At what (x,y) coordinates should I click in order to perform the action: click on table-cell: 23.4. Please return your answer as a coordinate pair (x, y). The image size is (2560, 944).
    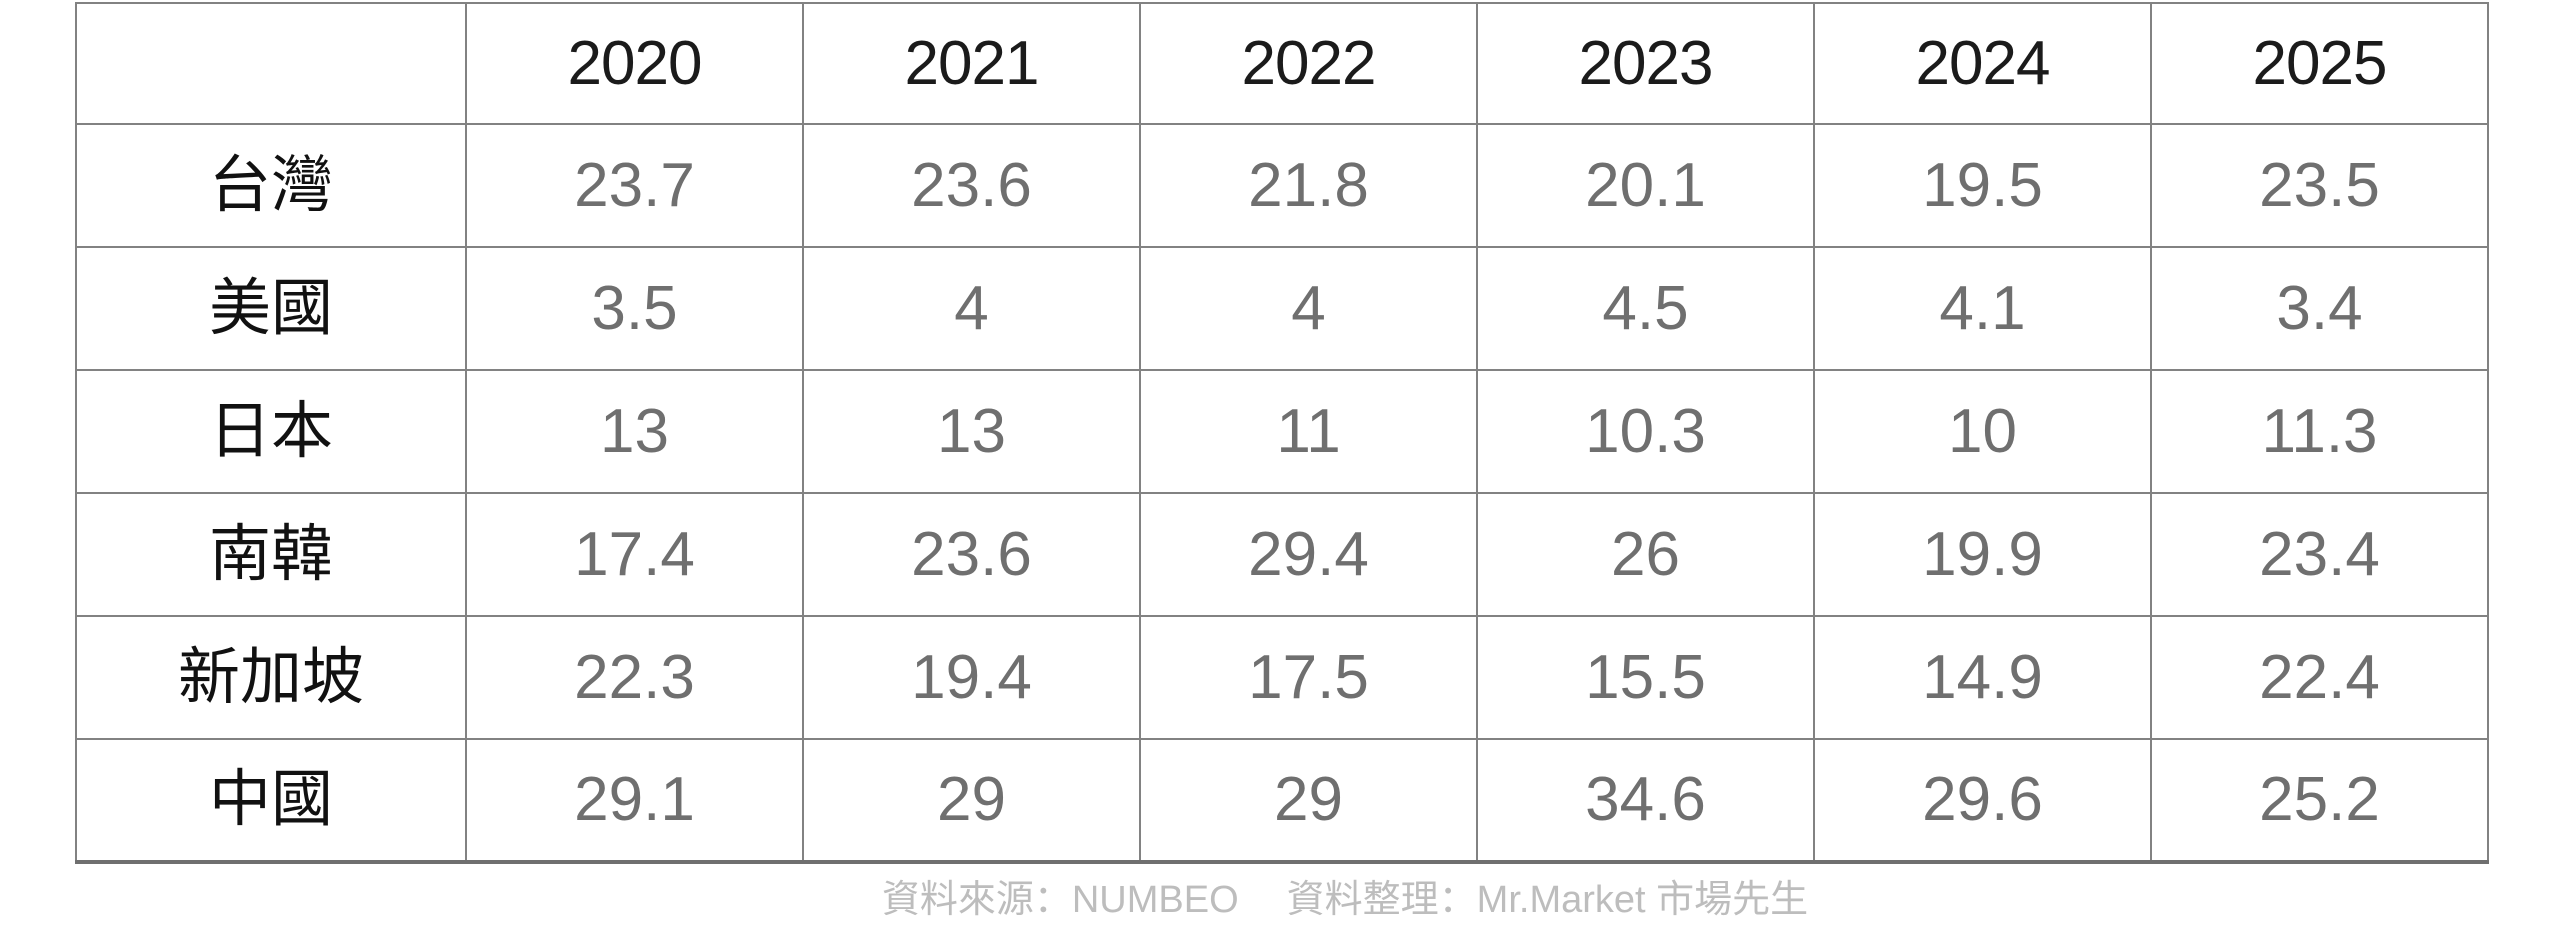
    Looking at the image, I should click on (2319, 554).